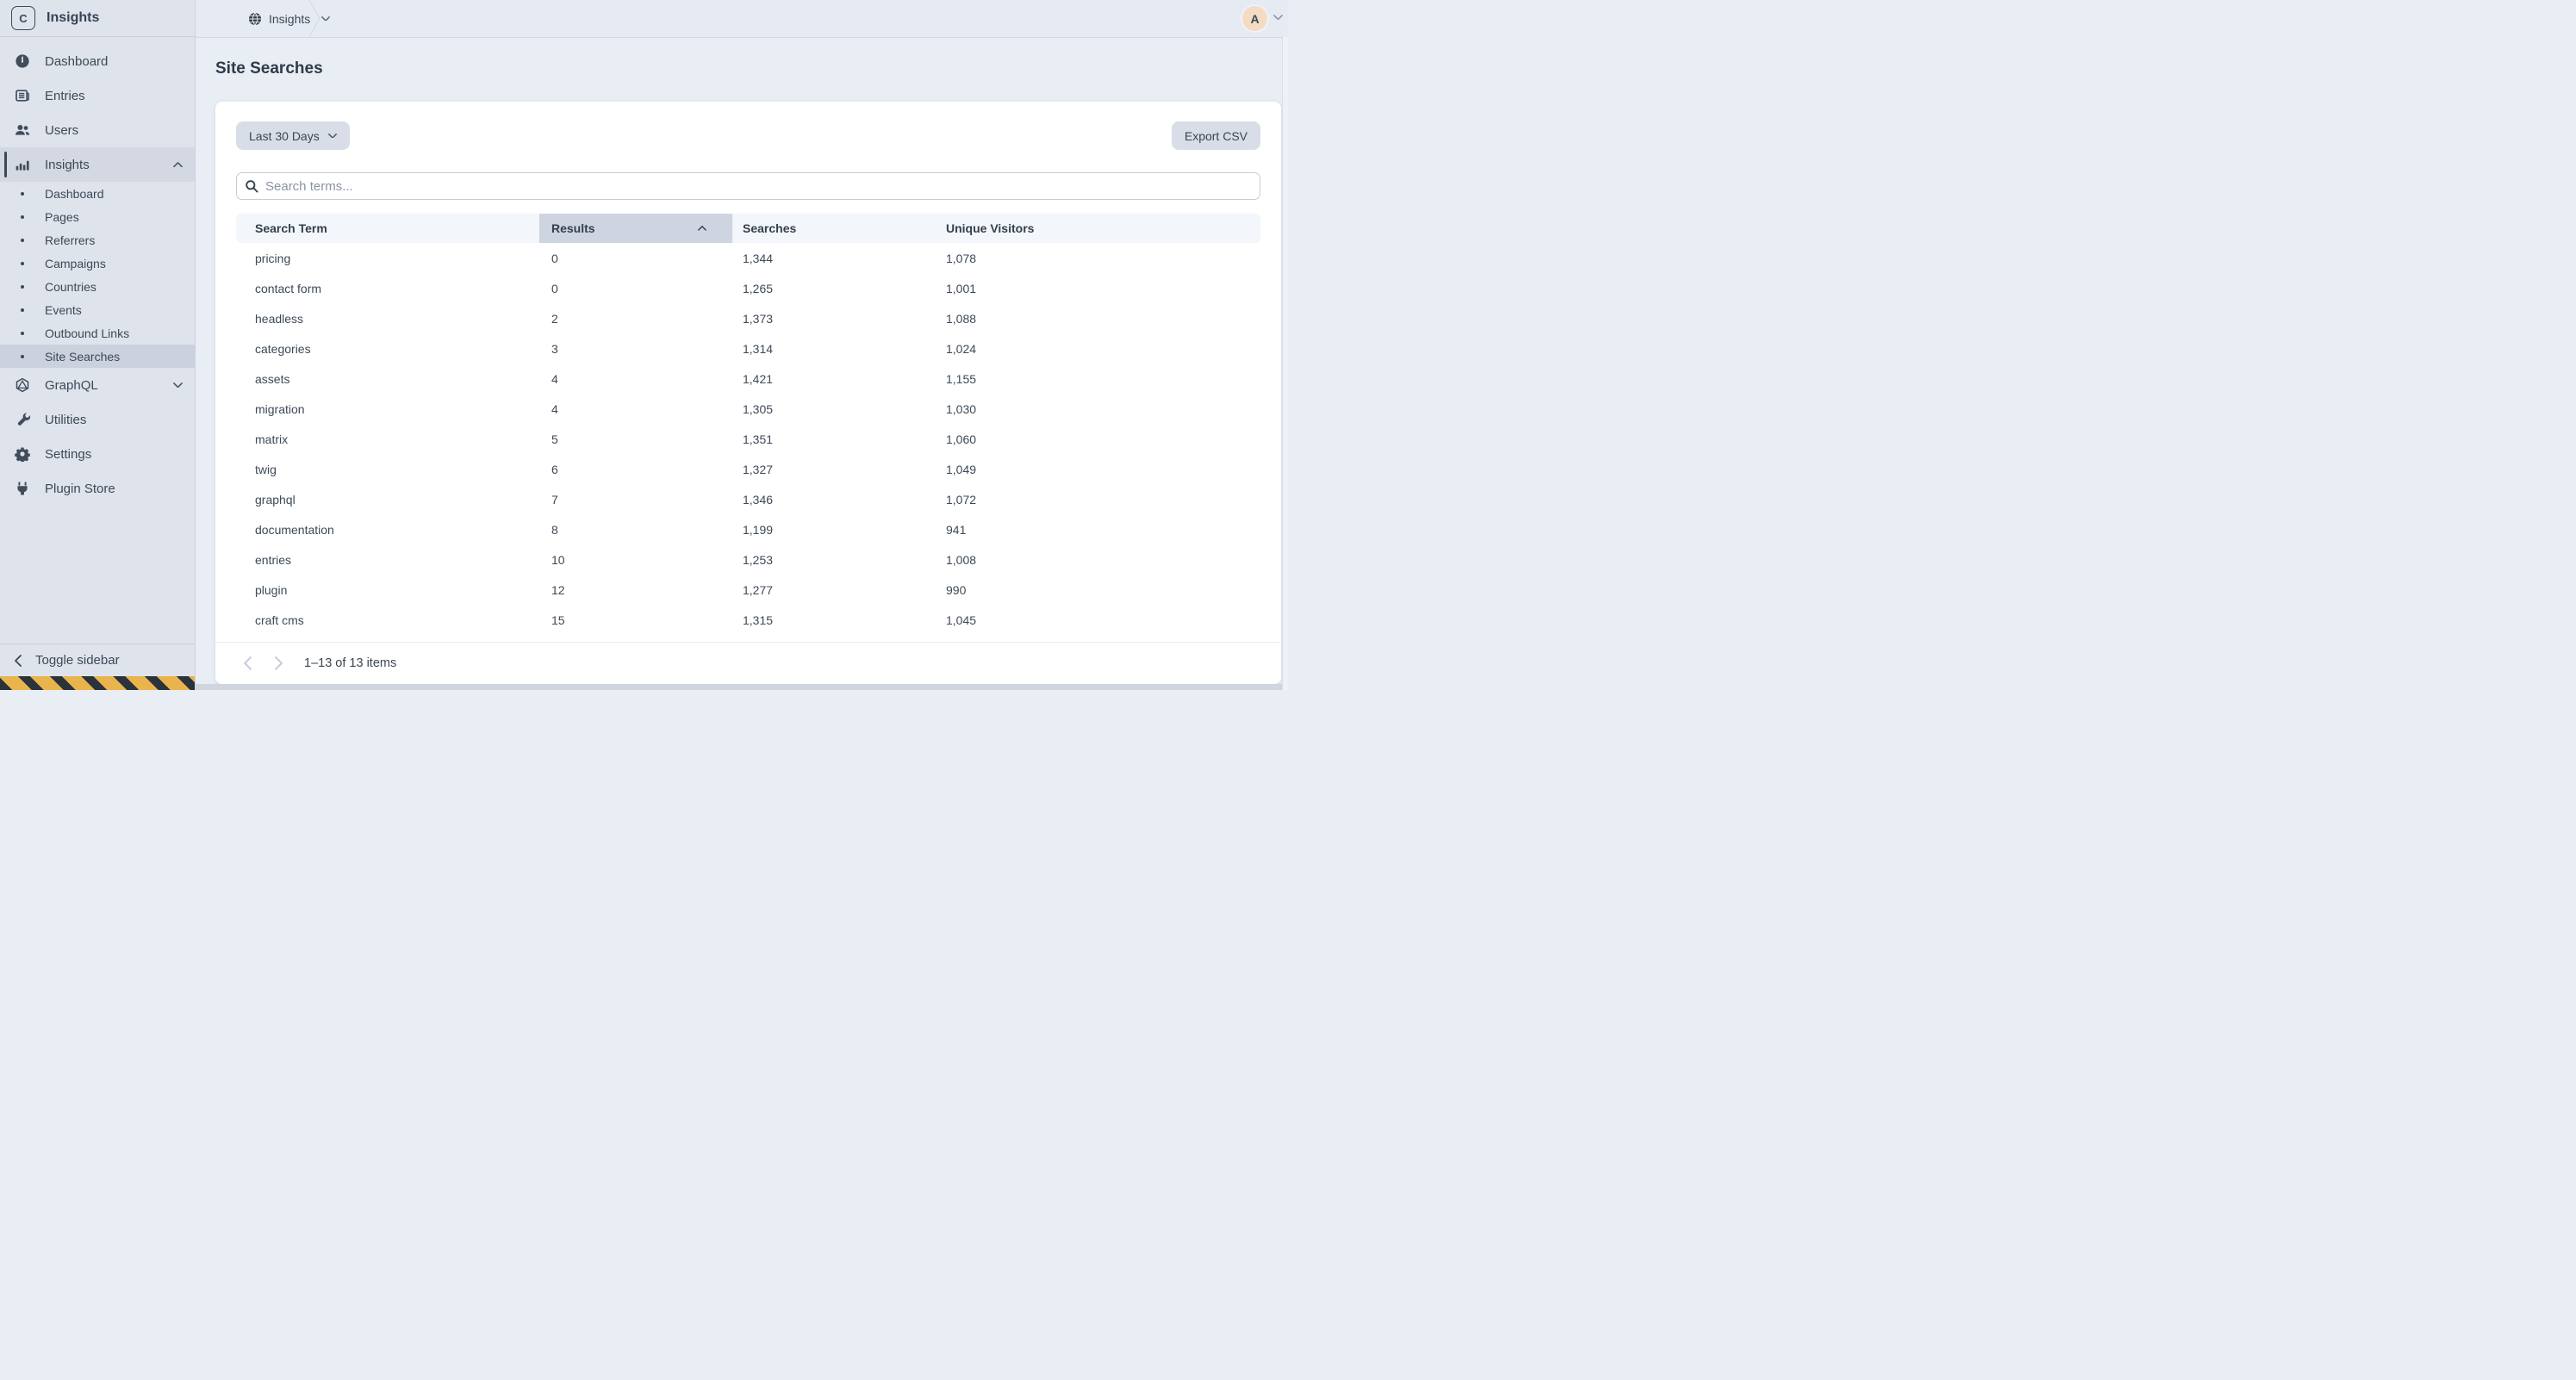  What do you see at coordinates (98, 419) in the screenshot?
I see `sidebar-item-utilities: Utilities` at bounding box center [98, 419].